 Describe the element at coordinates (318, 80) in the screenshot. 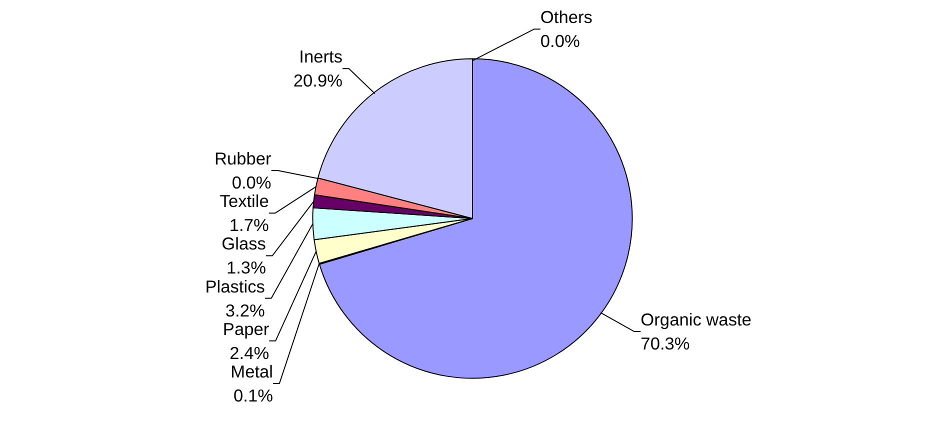

I see `data-label: 20.9%` at that location.